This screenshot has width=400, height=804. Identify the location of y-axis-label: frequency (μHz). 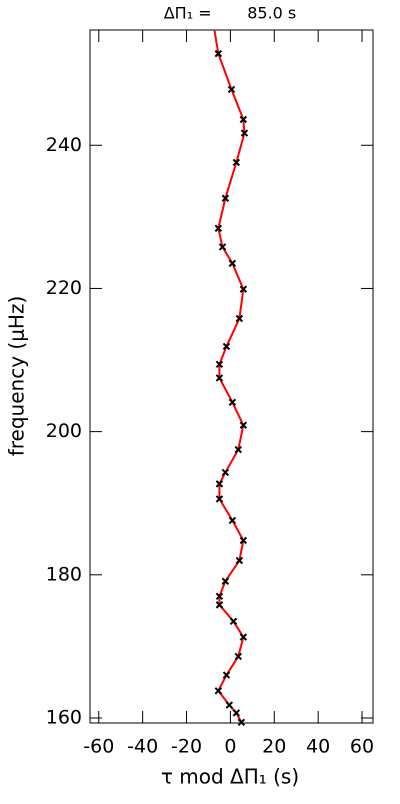
(17, 376).